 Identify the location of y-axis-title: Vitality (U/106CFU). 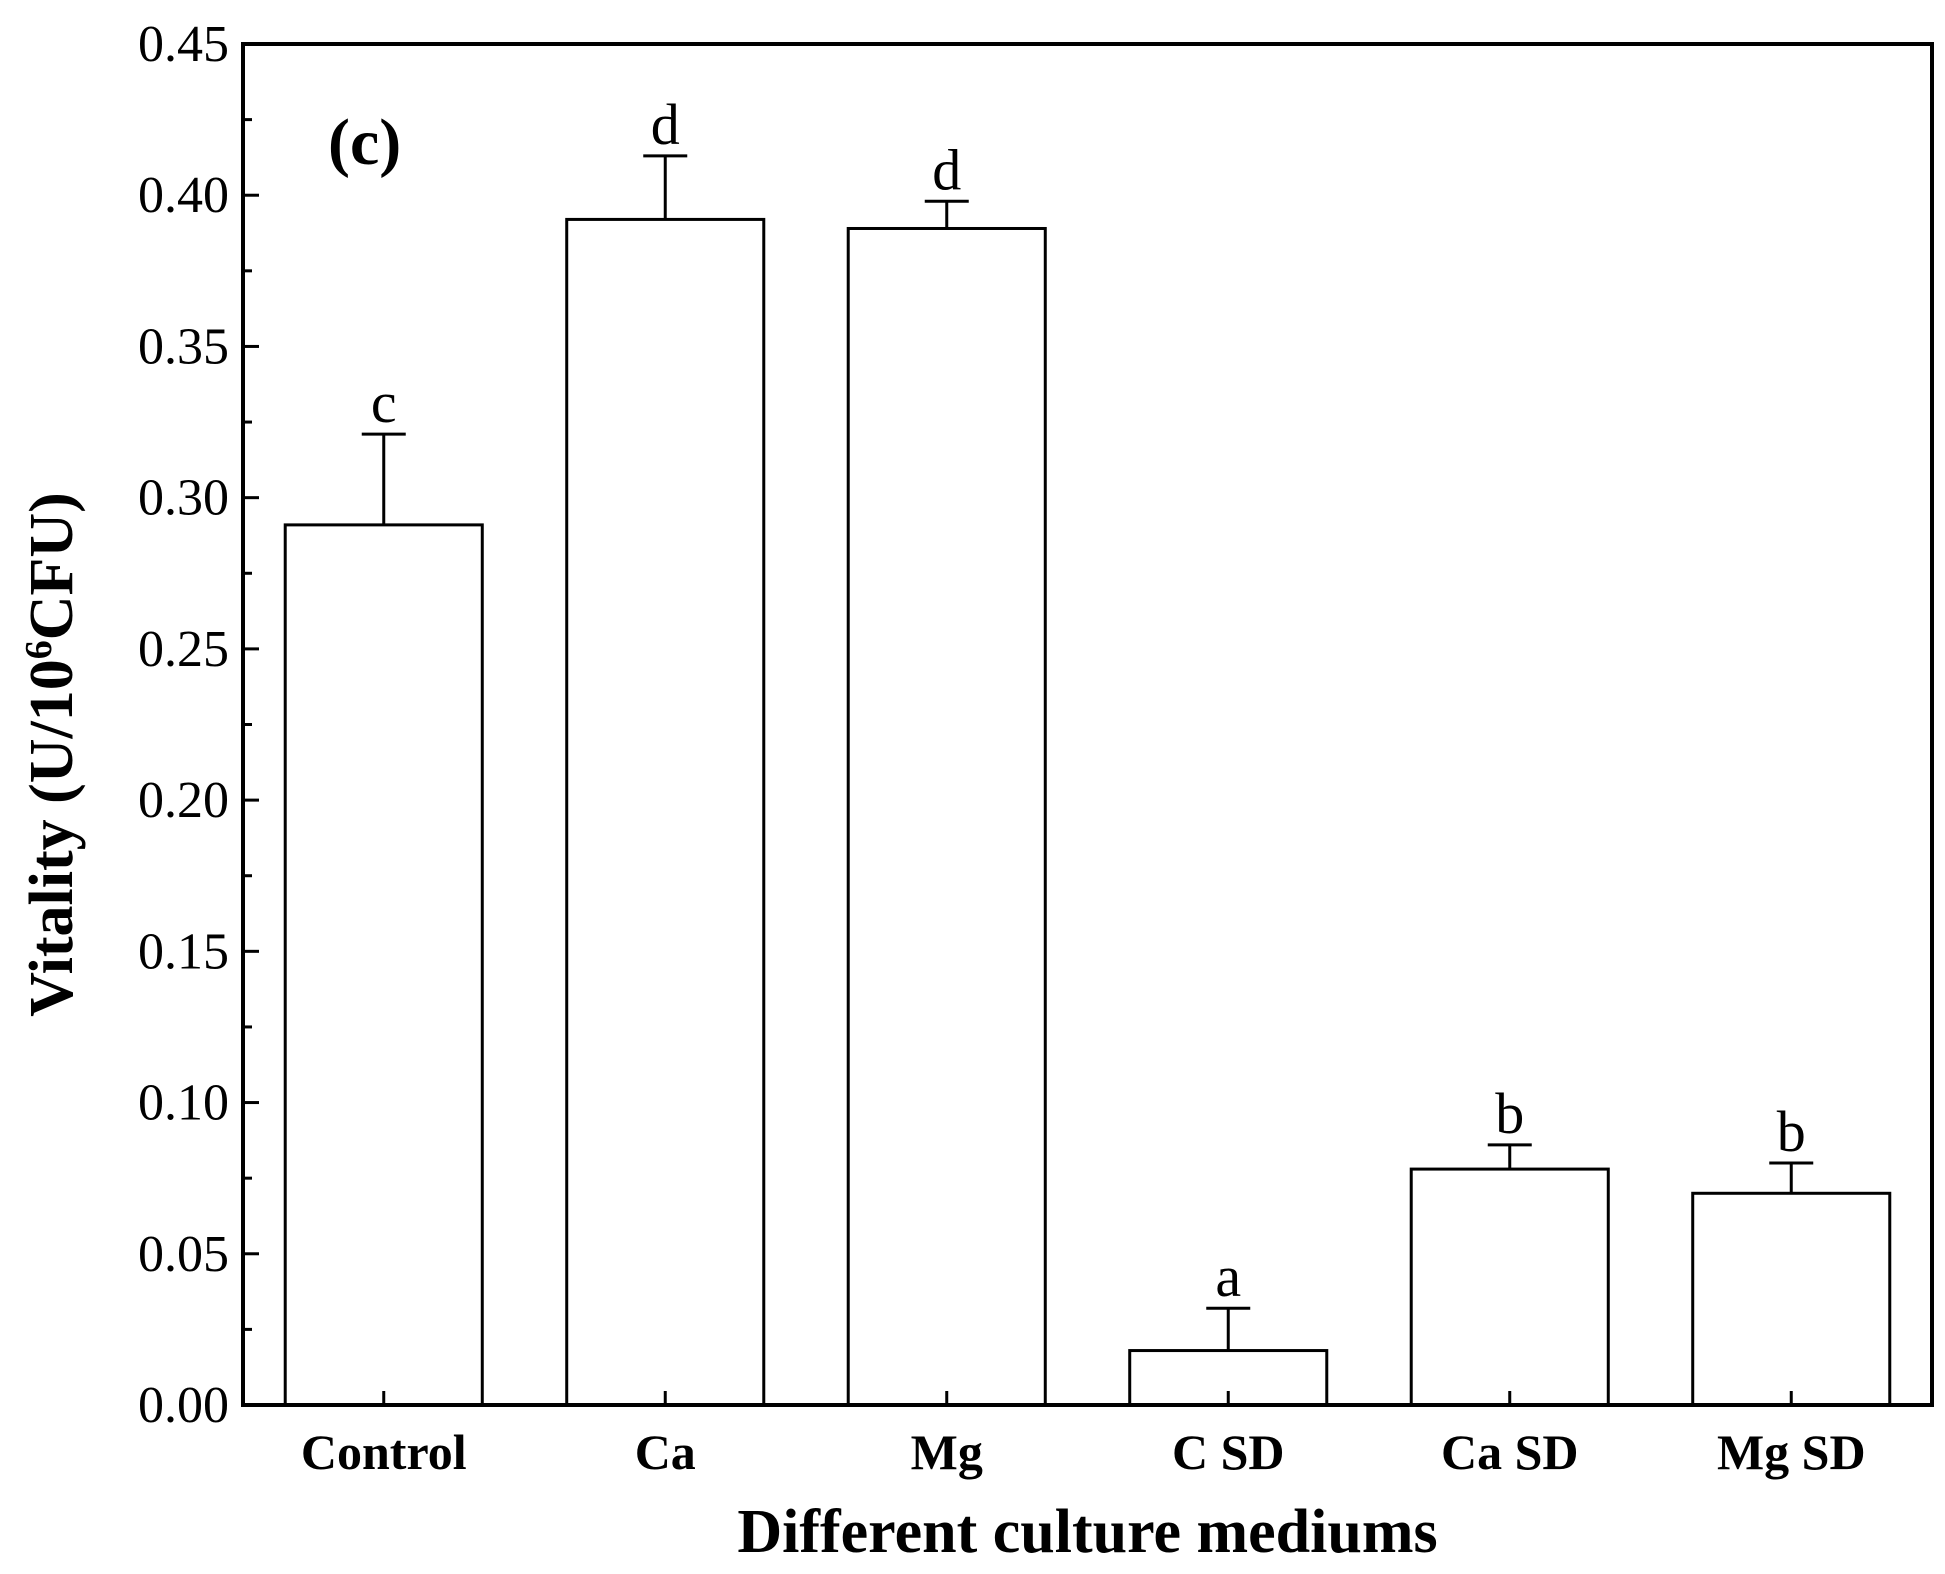
(52, 754).